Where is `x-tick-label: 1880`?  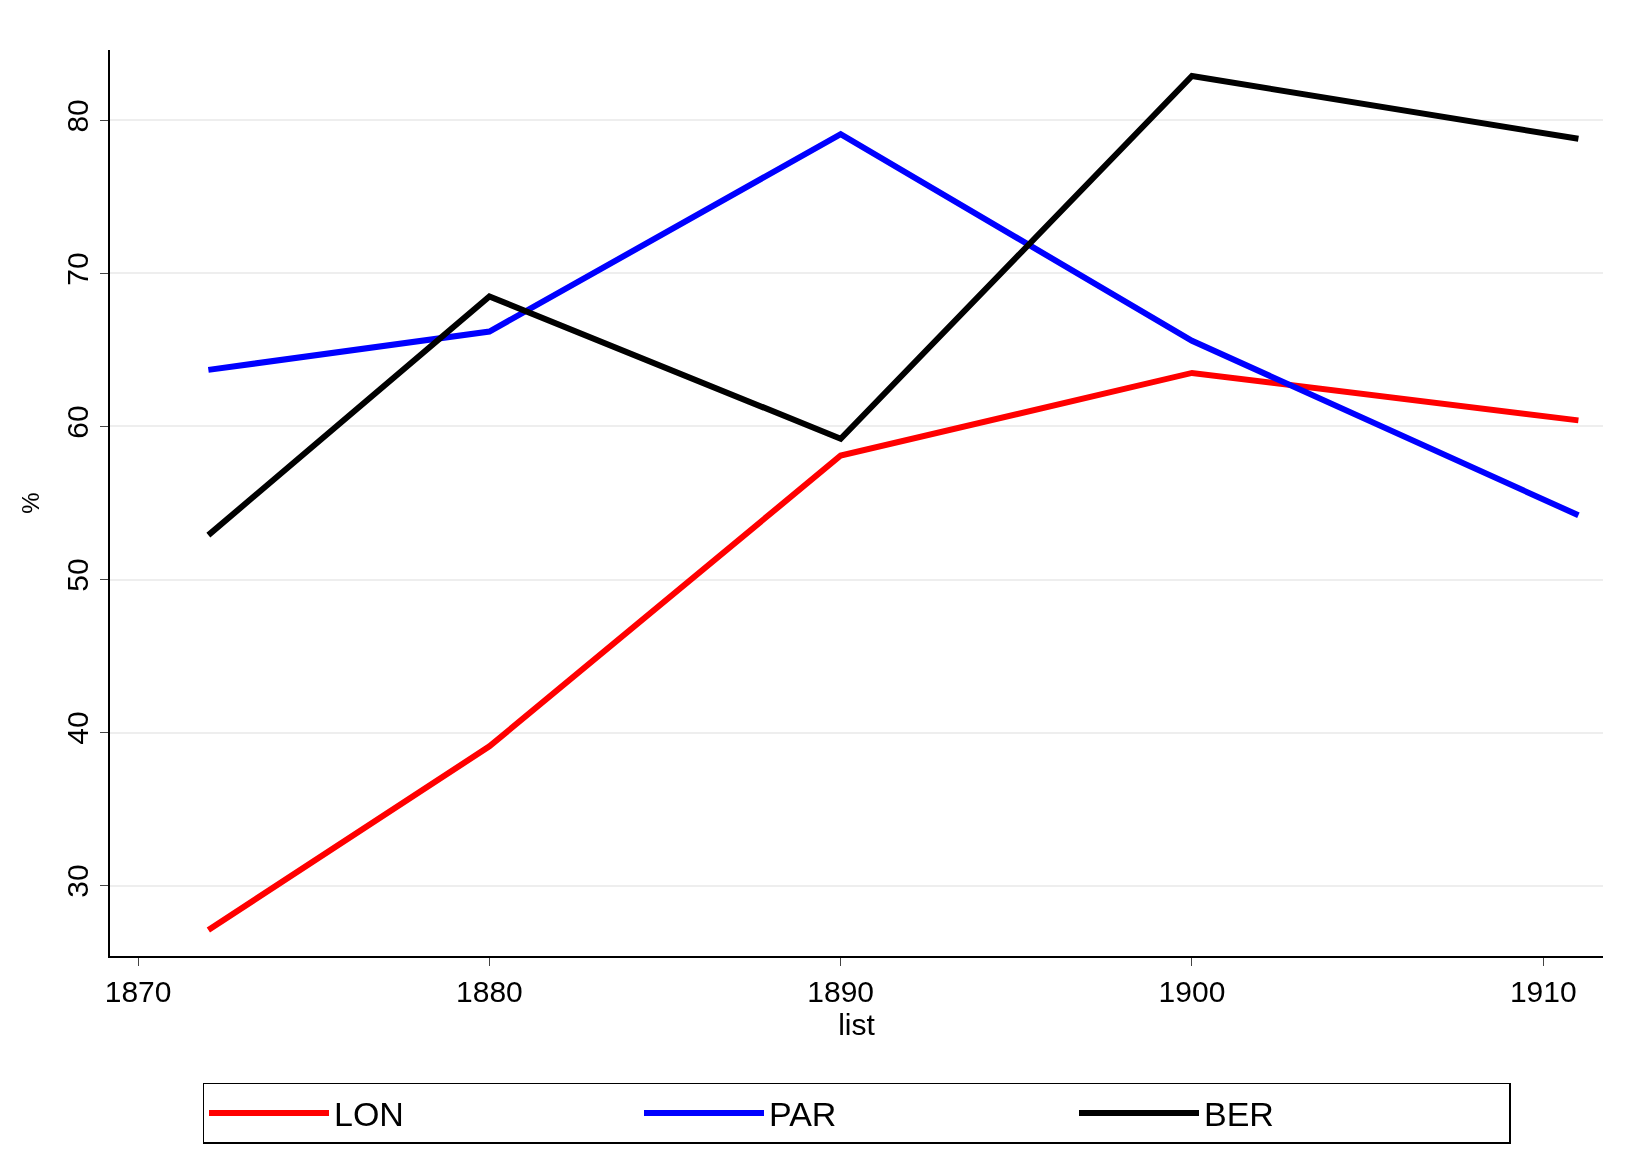 x-tick-label: 1880 is located at coordinates (489, 991).